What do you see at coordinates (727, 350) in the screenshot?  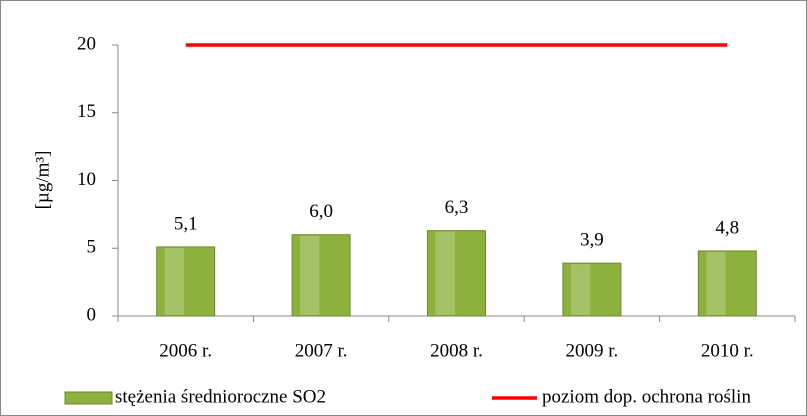 I see `x-tick-label: 2010 r.` at bounding box center [727, 350].